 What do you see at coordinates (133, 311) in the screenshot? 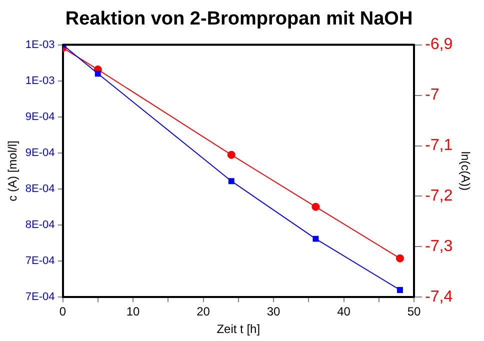
I see `x-tick-label: 10` at bounding box center [133, 311].